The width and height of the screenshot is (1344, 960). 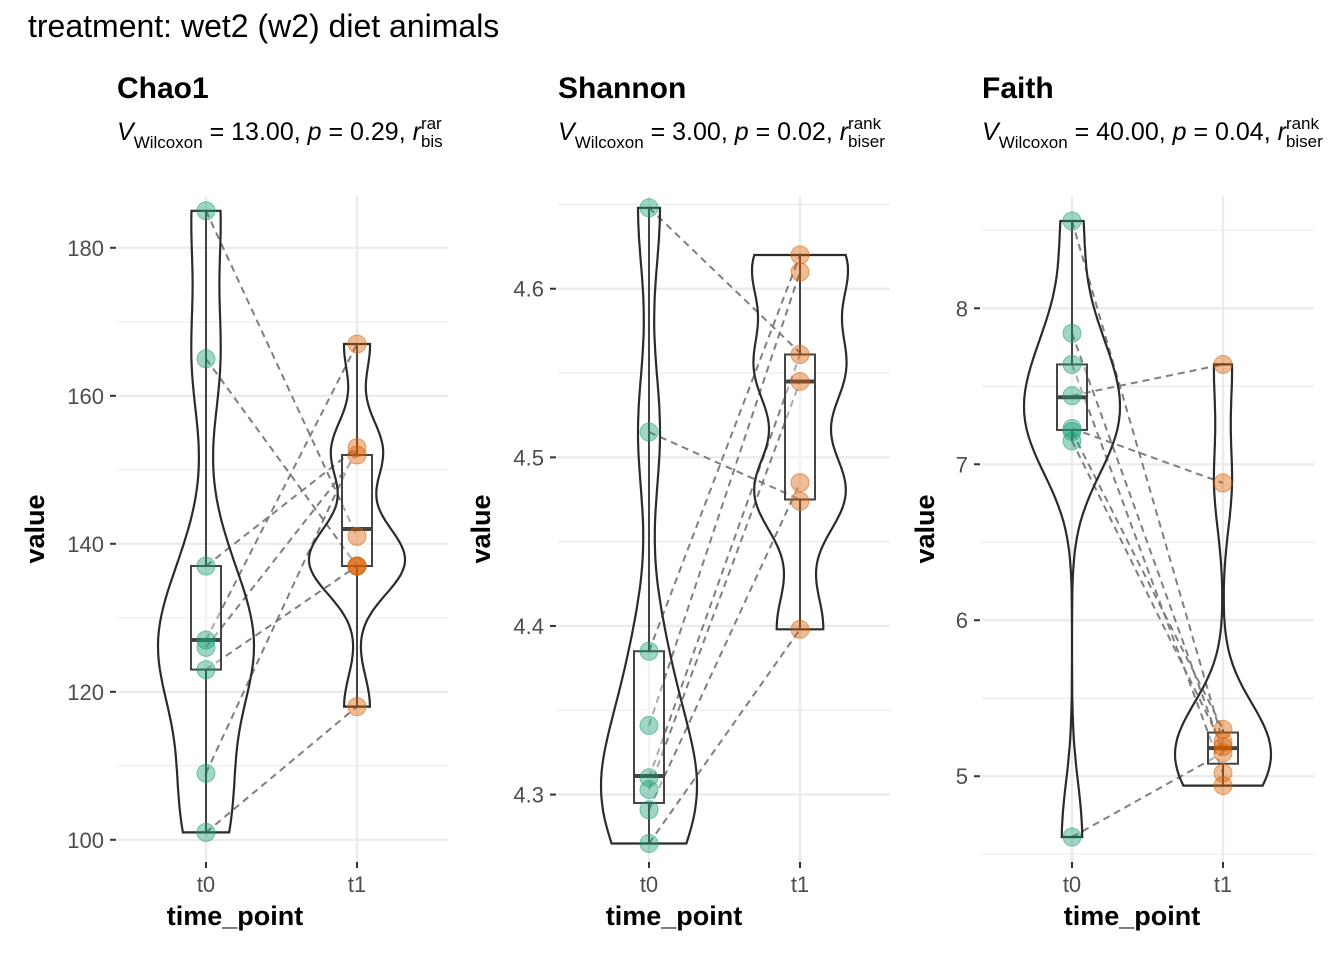 What do you see at coordinates (528, 457) in the screenshot?
I see `y-tick-label: 4.5` at bounding box center [528, 457].